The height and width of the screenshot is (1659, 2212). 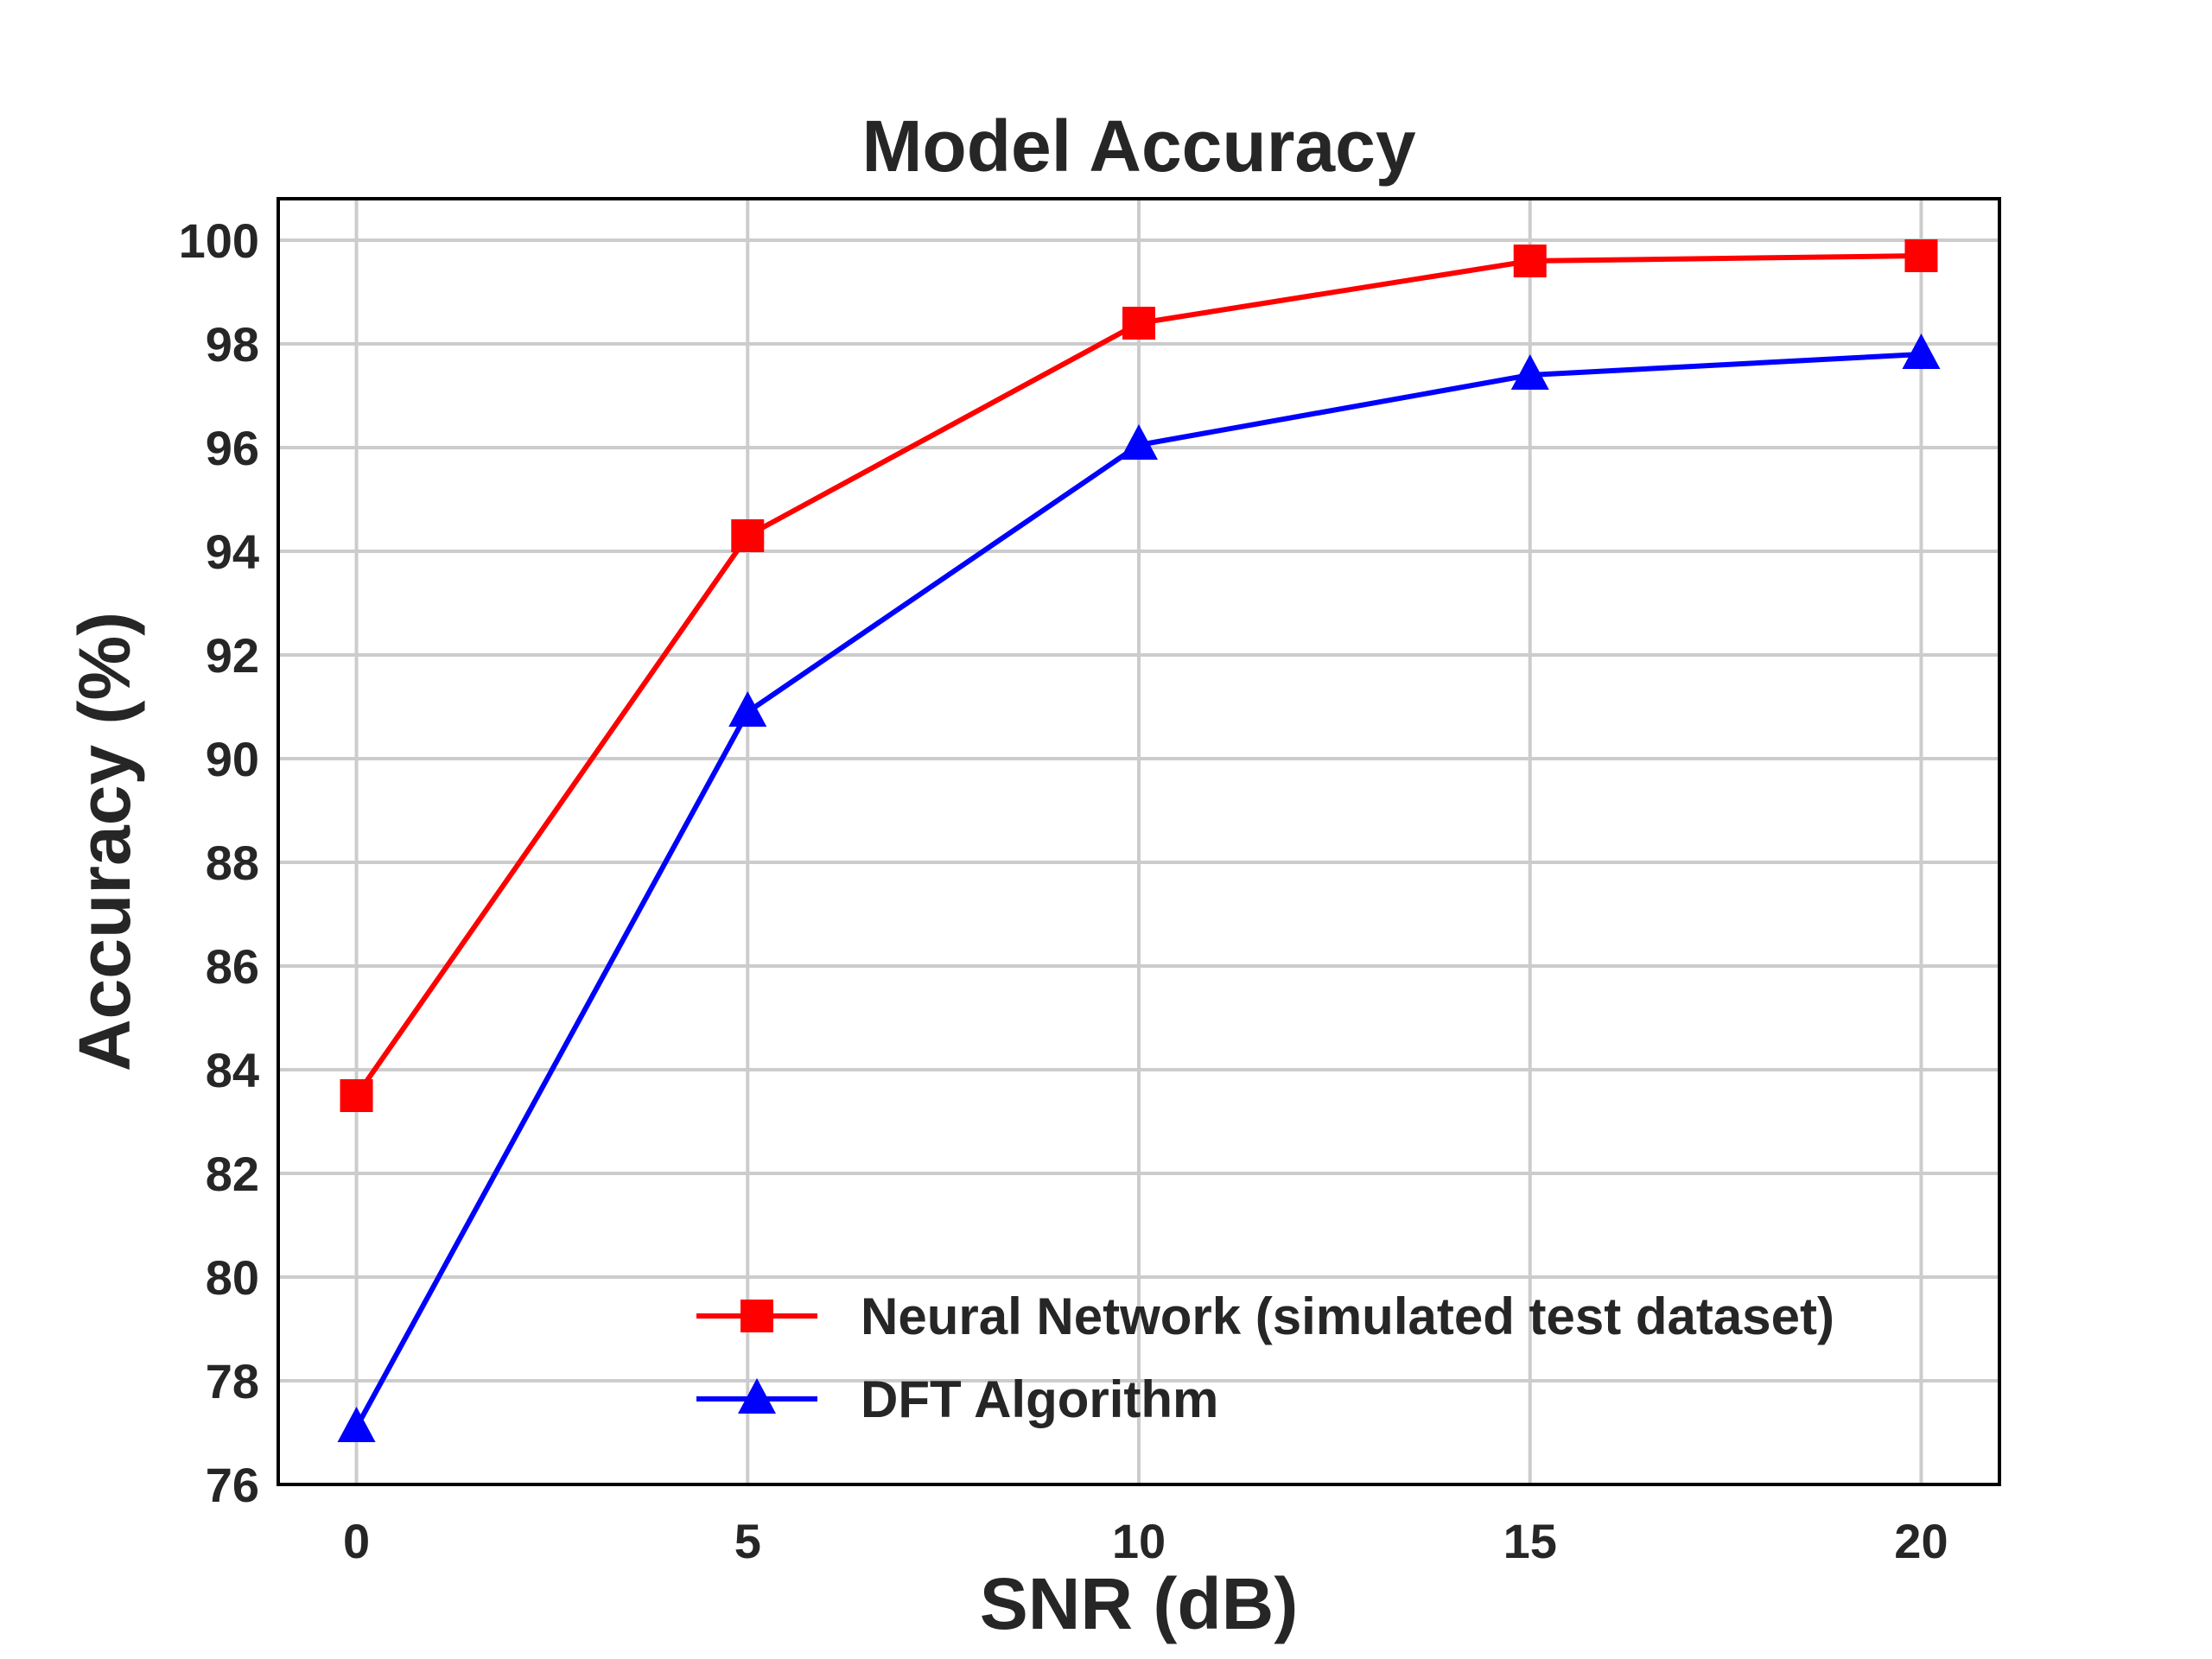 I want to click on x-tick-label: 10, so click(x=1139, y=1541).